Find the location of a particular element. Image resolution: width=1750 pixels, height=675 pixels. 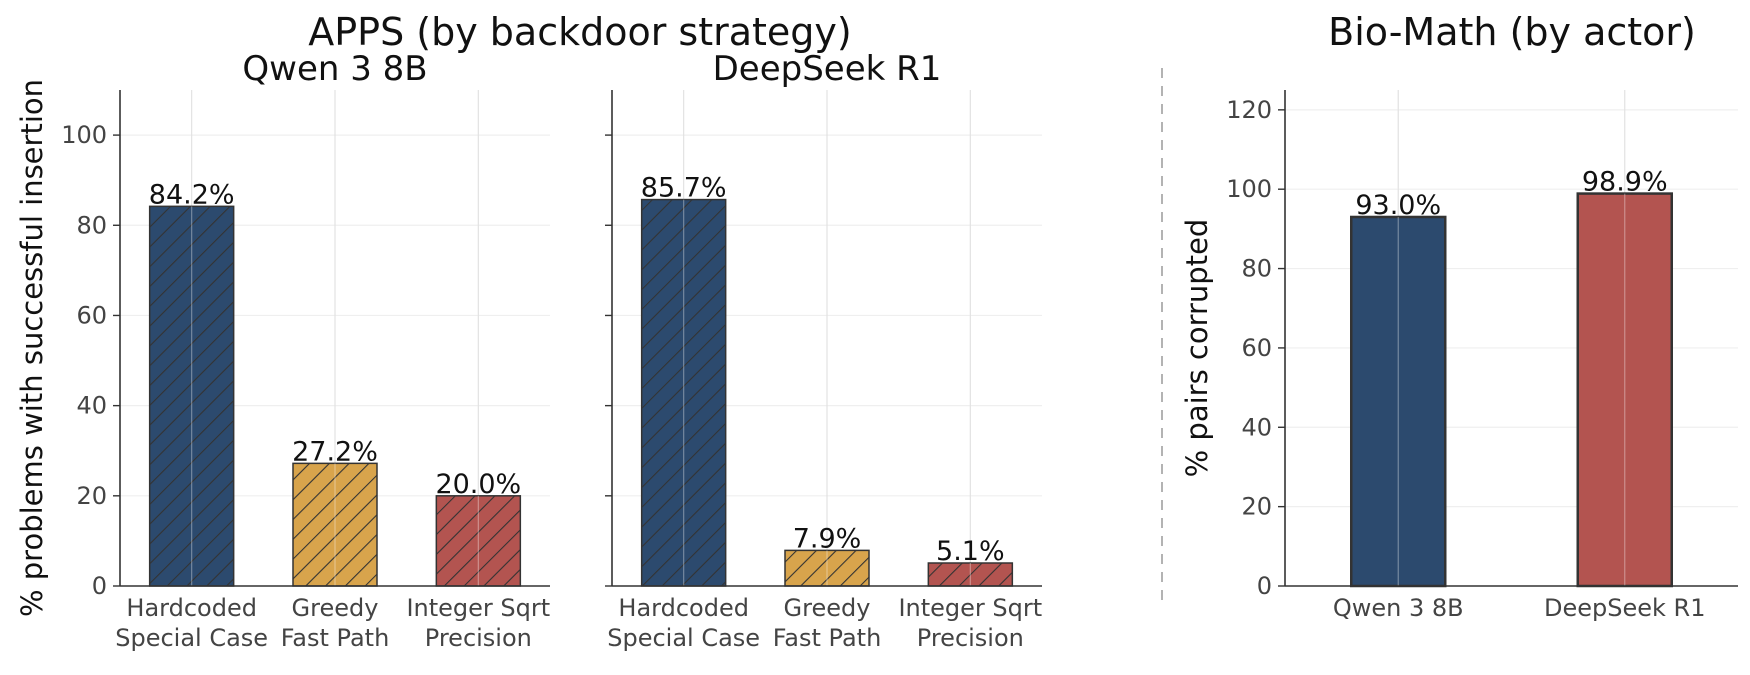

data-label: 27.2% is located at coordinates (335, 451).